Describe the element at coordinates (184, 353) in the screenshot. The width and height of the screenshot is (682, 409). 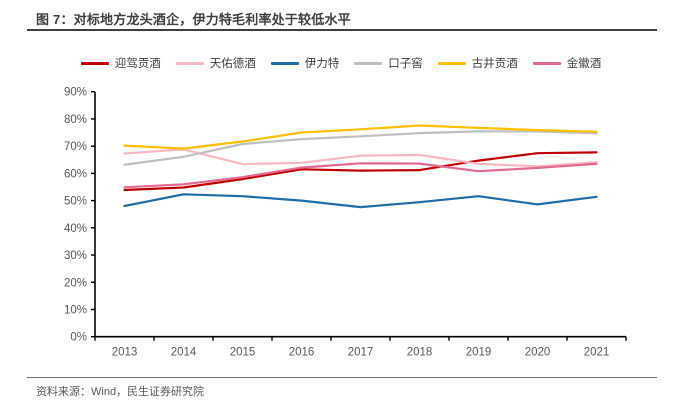
I see `x-tick-label-1: 2014` at that location.